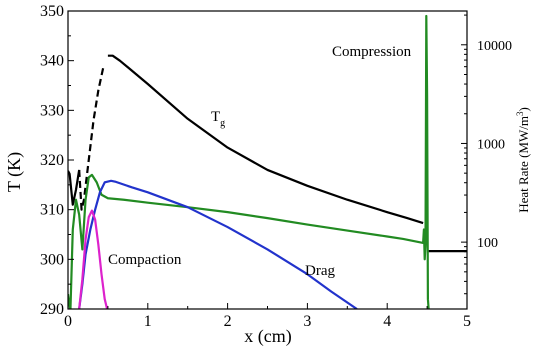  I want to click on y2-tick-label: 10000, so click(494, 46).